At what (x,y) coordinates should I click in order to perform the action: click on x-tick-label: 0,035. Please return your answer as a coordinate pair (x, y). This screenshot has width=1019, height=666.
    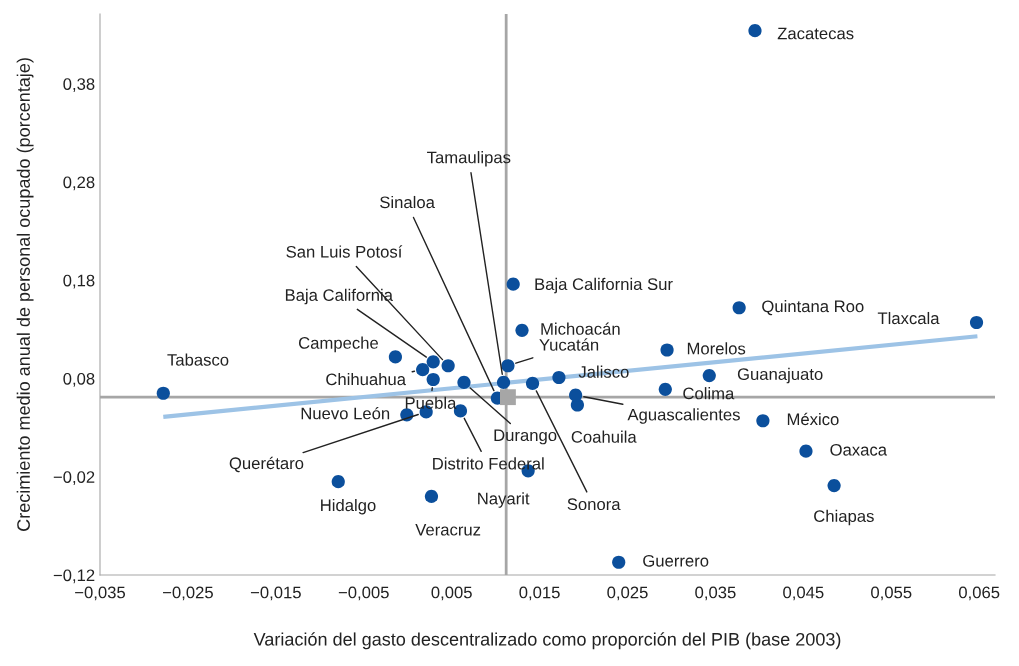
    Looking at the image, I should click on (715, 593).